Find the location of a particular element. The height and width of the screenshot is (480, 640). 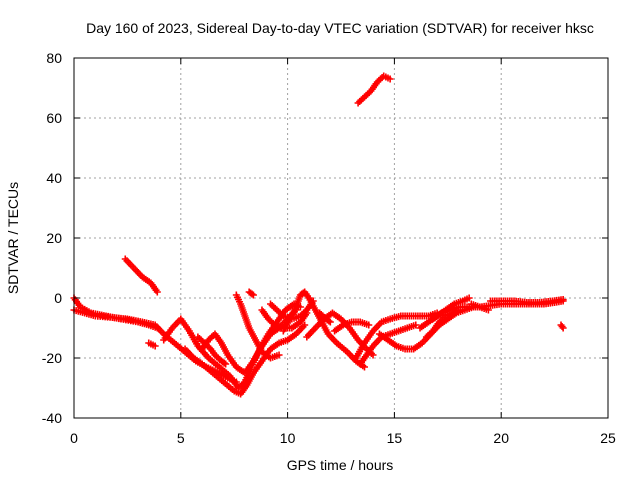

x-tick-label: 15 is located at coordinates (395, 438).